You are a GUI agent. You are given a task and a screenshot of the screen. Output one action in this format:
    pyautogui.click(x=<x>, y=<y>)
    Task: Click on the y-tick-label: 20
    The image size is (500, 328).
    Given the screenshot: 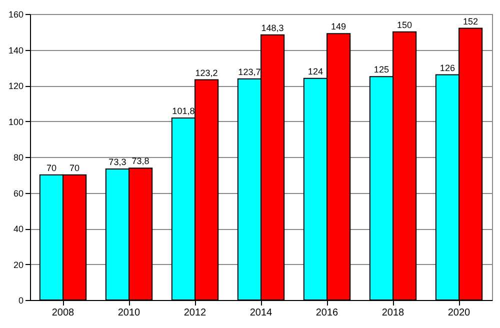 What is the action you would take?
    pyautogui.click(x=18, y=265)
    